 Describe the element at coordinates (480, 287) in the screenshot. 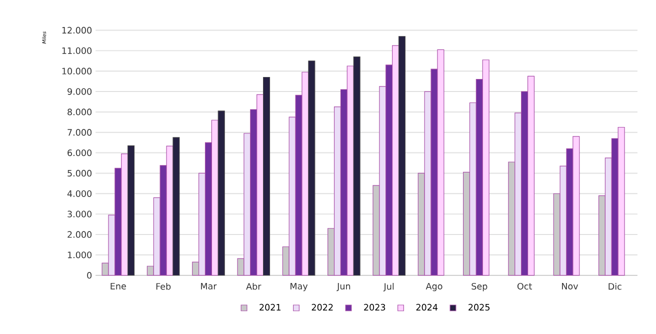

I see `x-tick-label: Sep` at that location.